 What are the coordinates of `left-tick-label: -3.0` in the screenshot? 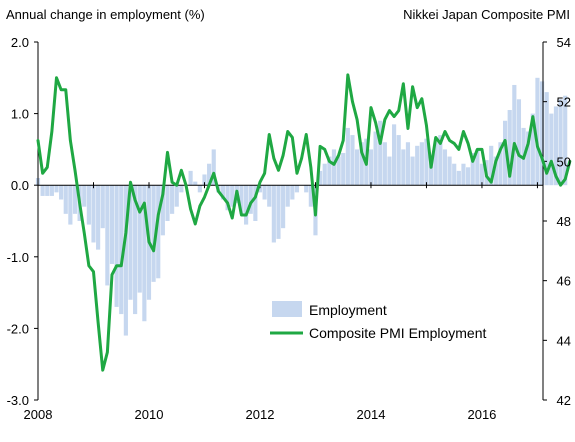 It's located at (18, 400).